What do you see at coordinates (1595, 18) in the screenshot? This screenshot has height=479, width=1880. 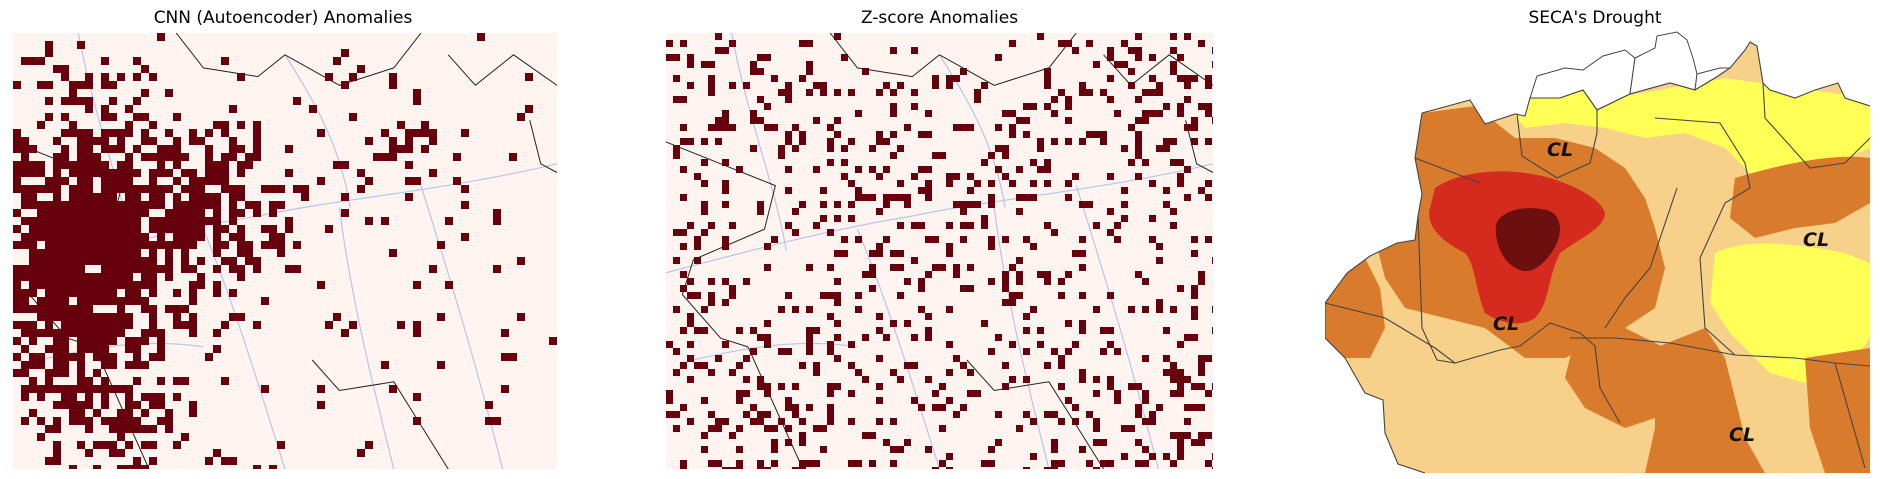 I see `seca-panel-title: SECA's Drought` at bounding box center [1595, 18].